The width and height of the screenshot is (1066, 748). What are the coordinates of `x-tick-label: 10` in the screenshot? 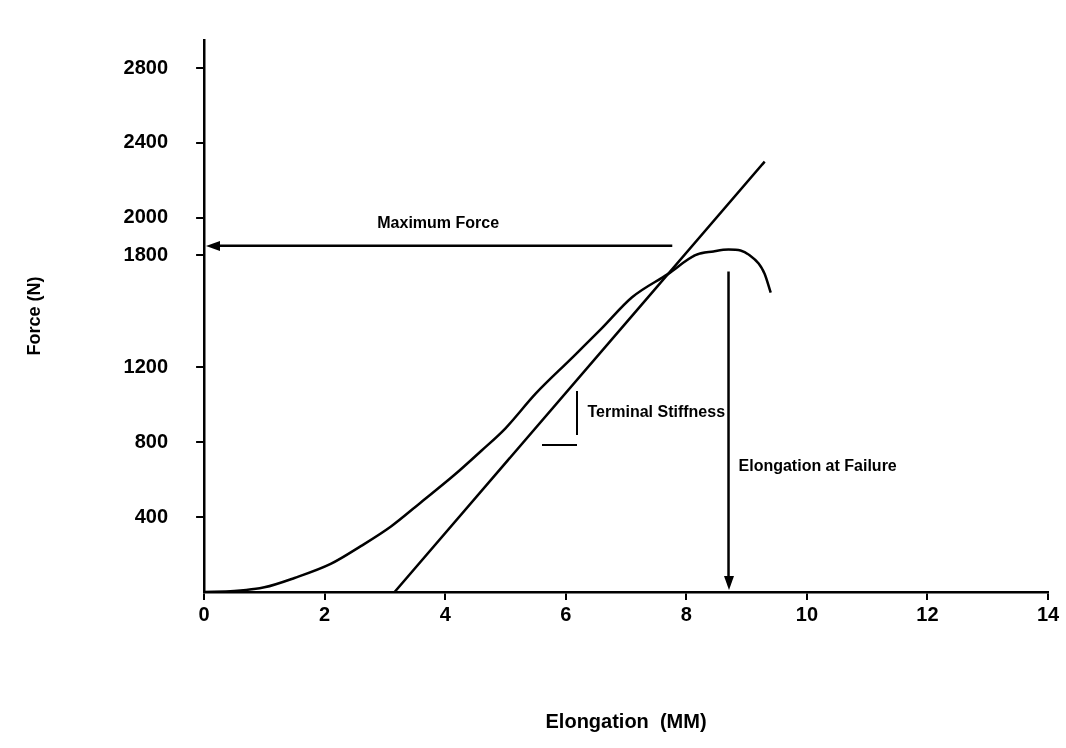 It's located at (807, 613).